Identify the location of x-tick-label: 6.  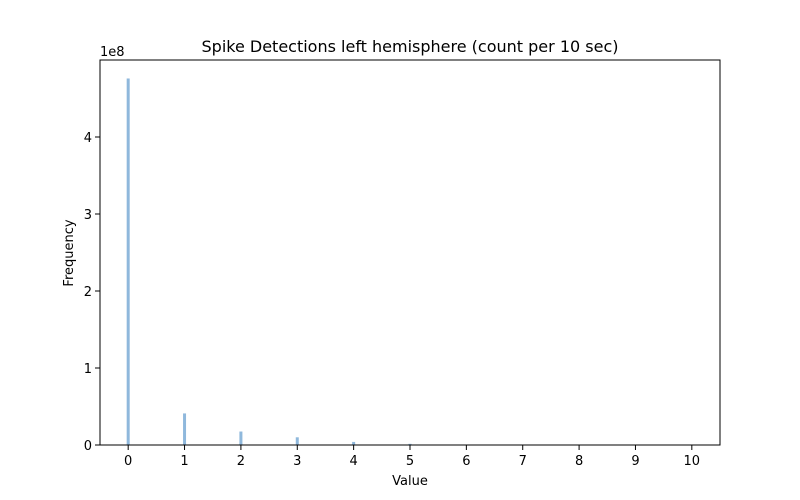
(466, 461).